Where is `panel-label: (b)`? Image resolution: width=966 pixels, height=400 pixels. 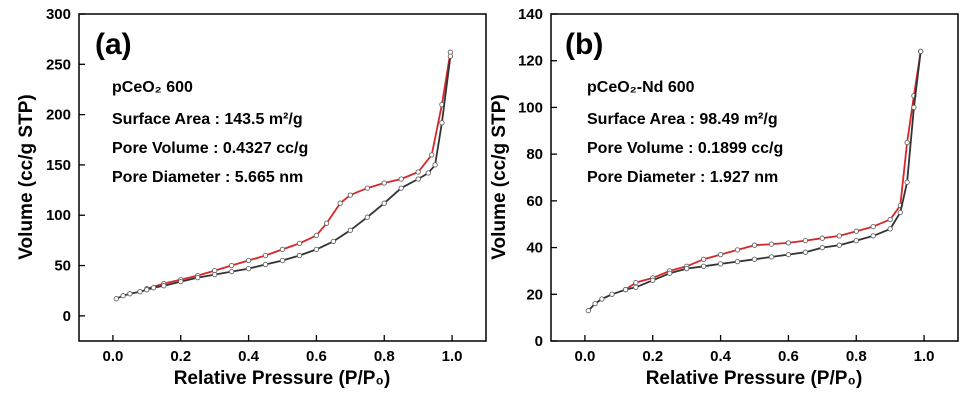
panel-label: (b) is located at coordinates (584, 44).